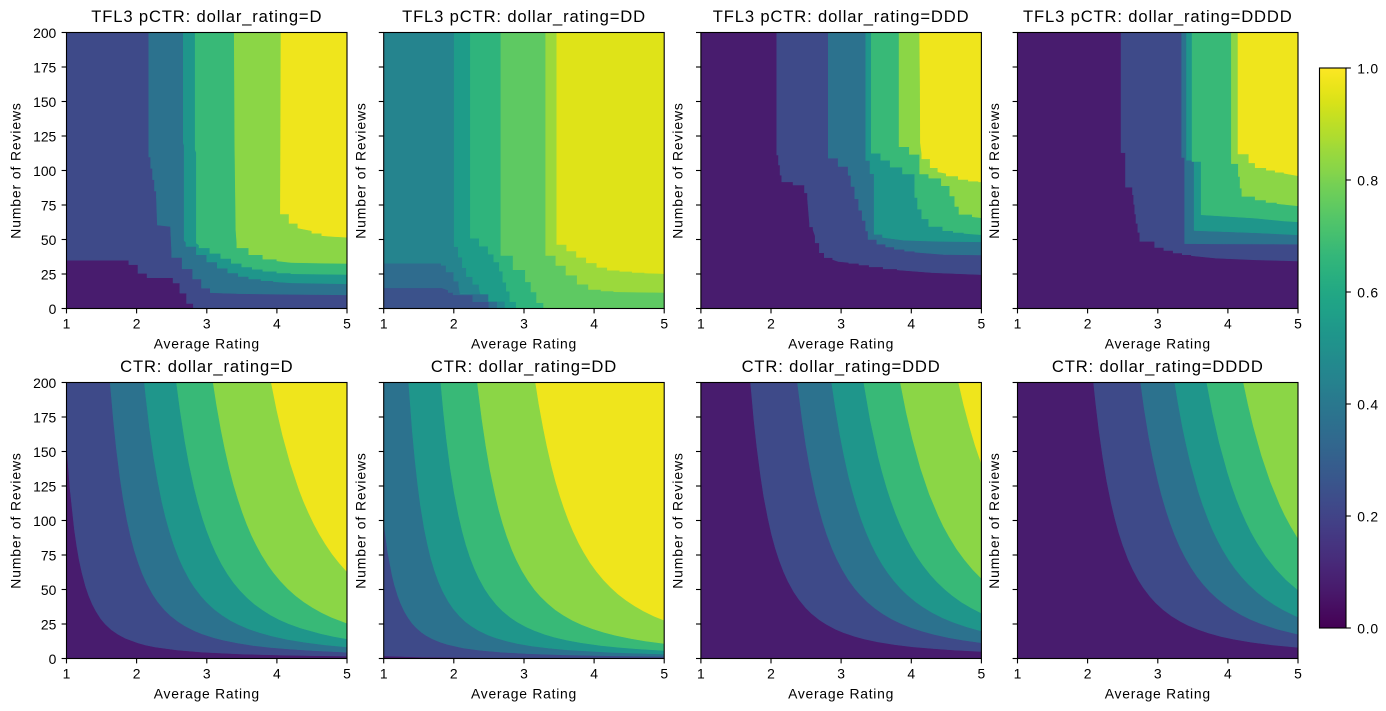 This screenshot has width=1386, height=711. I want to click on svg-text: CTR: dollar_rating=DDD, so click(841, 366).